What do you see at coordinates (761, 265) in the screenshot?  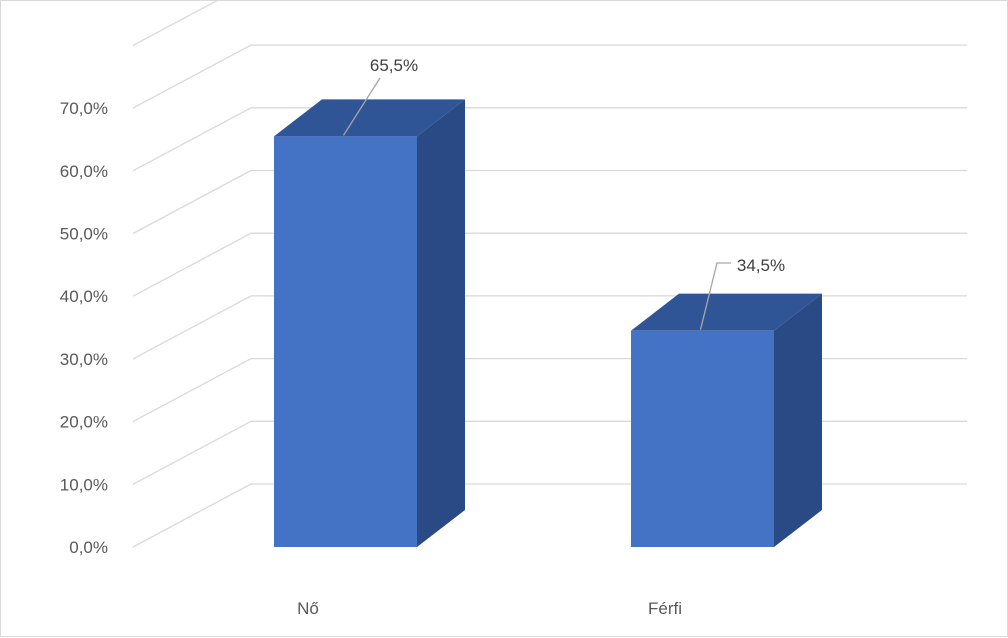 I see `data-label: 34,5%` at bounding box center [761, 265].